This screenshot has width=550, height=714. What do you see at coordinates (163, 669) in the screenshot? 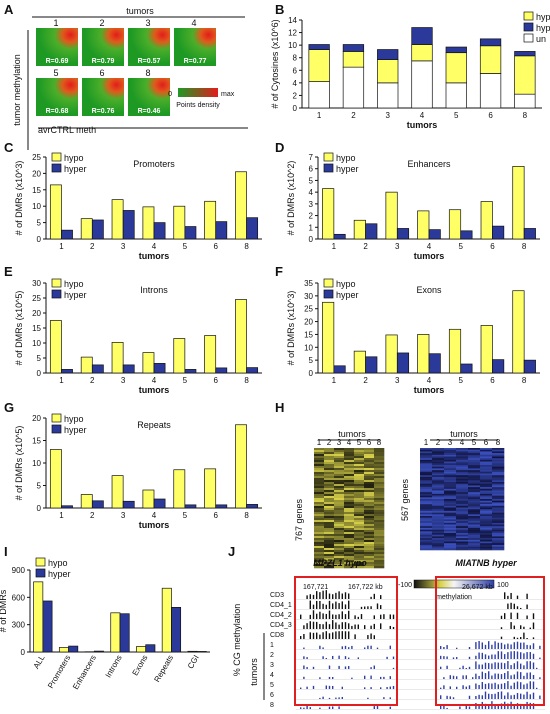
I see `x-tick-label: Repeats` at bounding box center [163, 669].